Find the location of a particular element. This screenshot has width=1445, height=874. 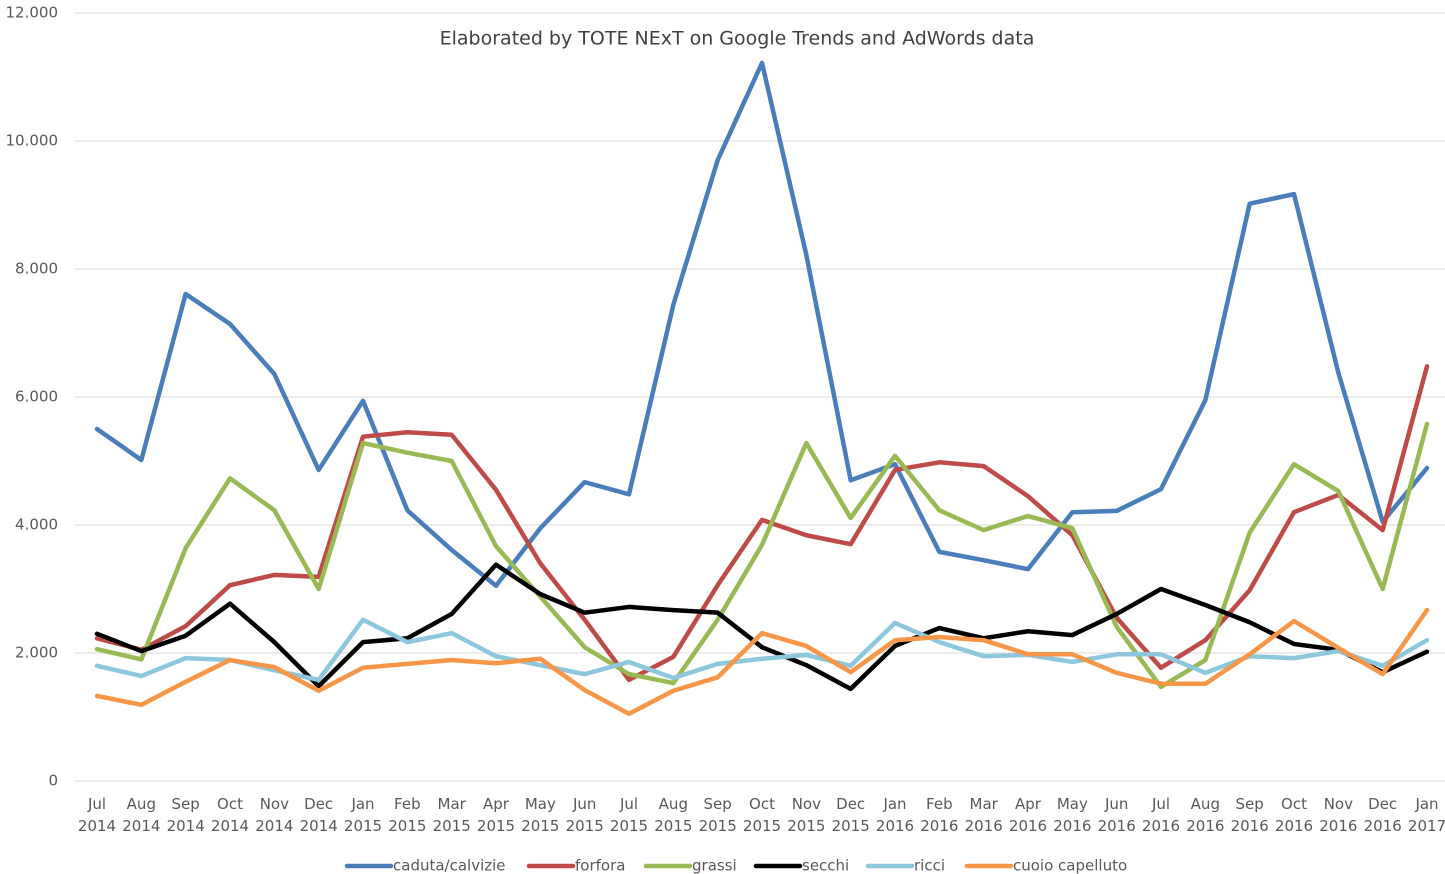

legend-label: caduta/calvizie is located at coordinates (449, 865).